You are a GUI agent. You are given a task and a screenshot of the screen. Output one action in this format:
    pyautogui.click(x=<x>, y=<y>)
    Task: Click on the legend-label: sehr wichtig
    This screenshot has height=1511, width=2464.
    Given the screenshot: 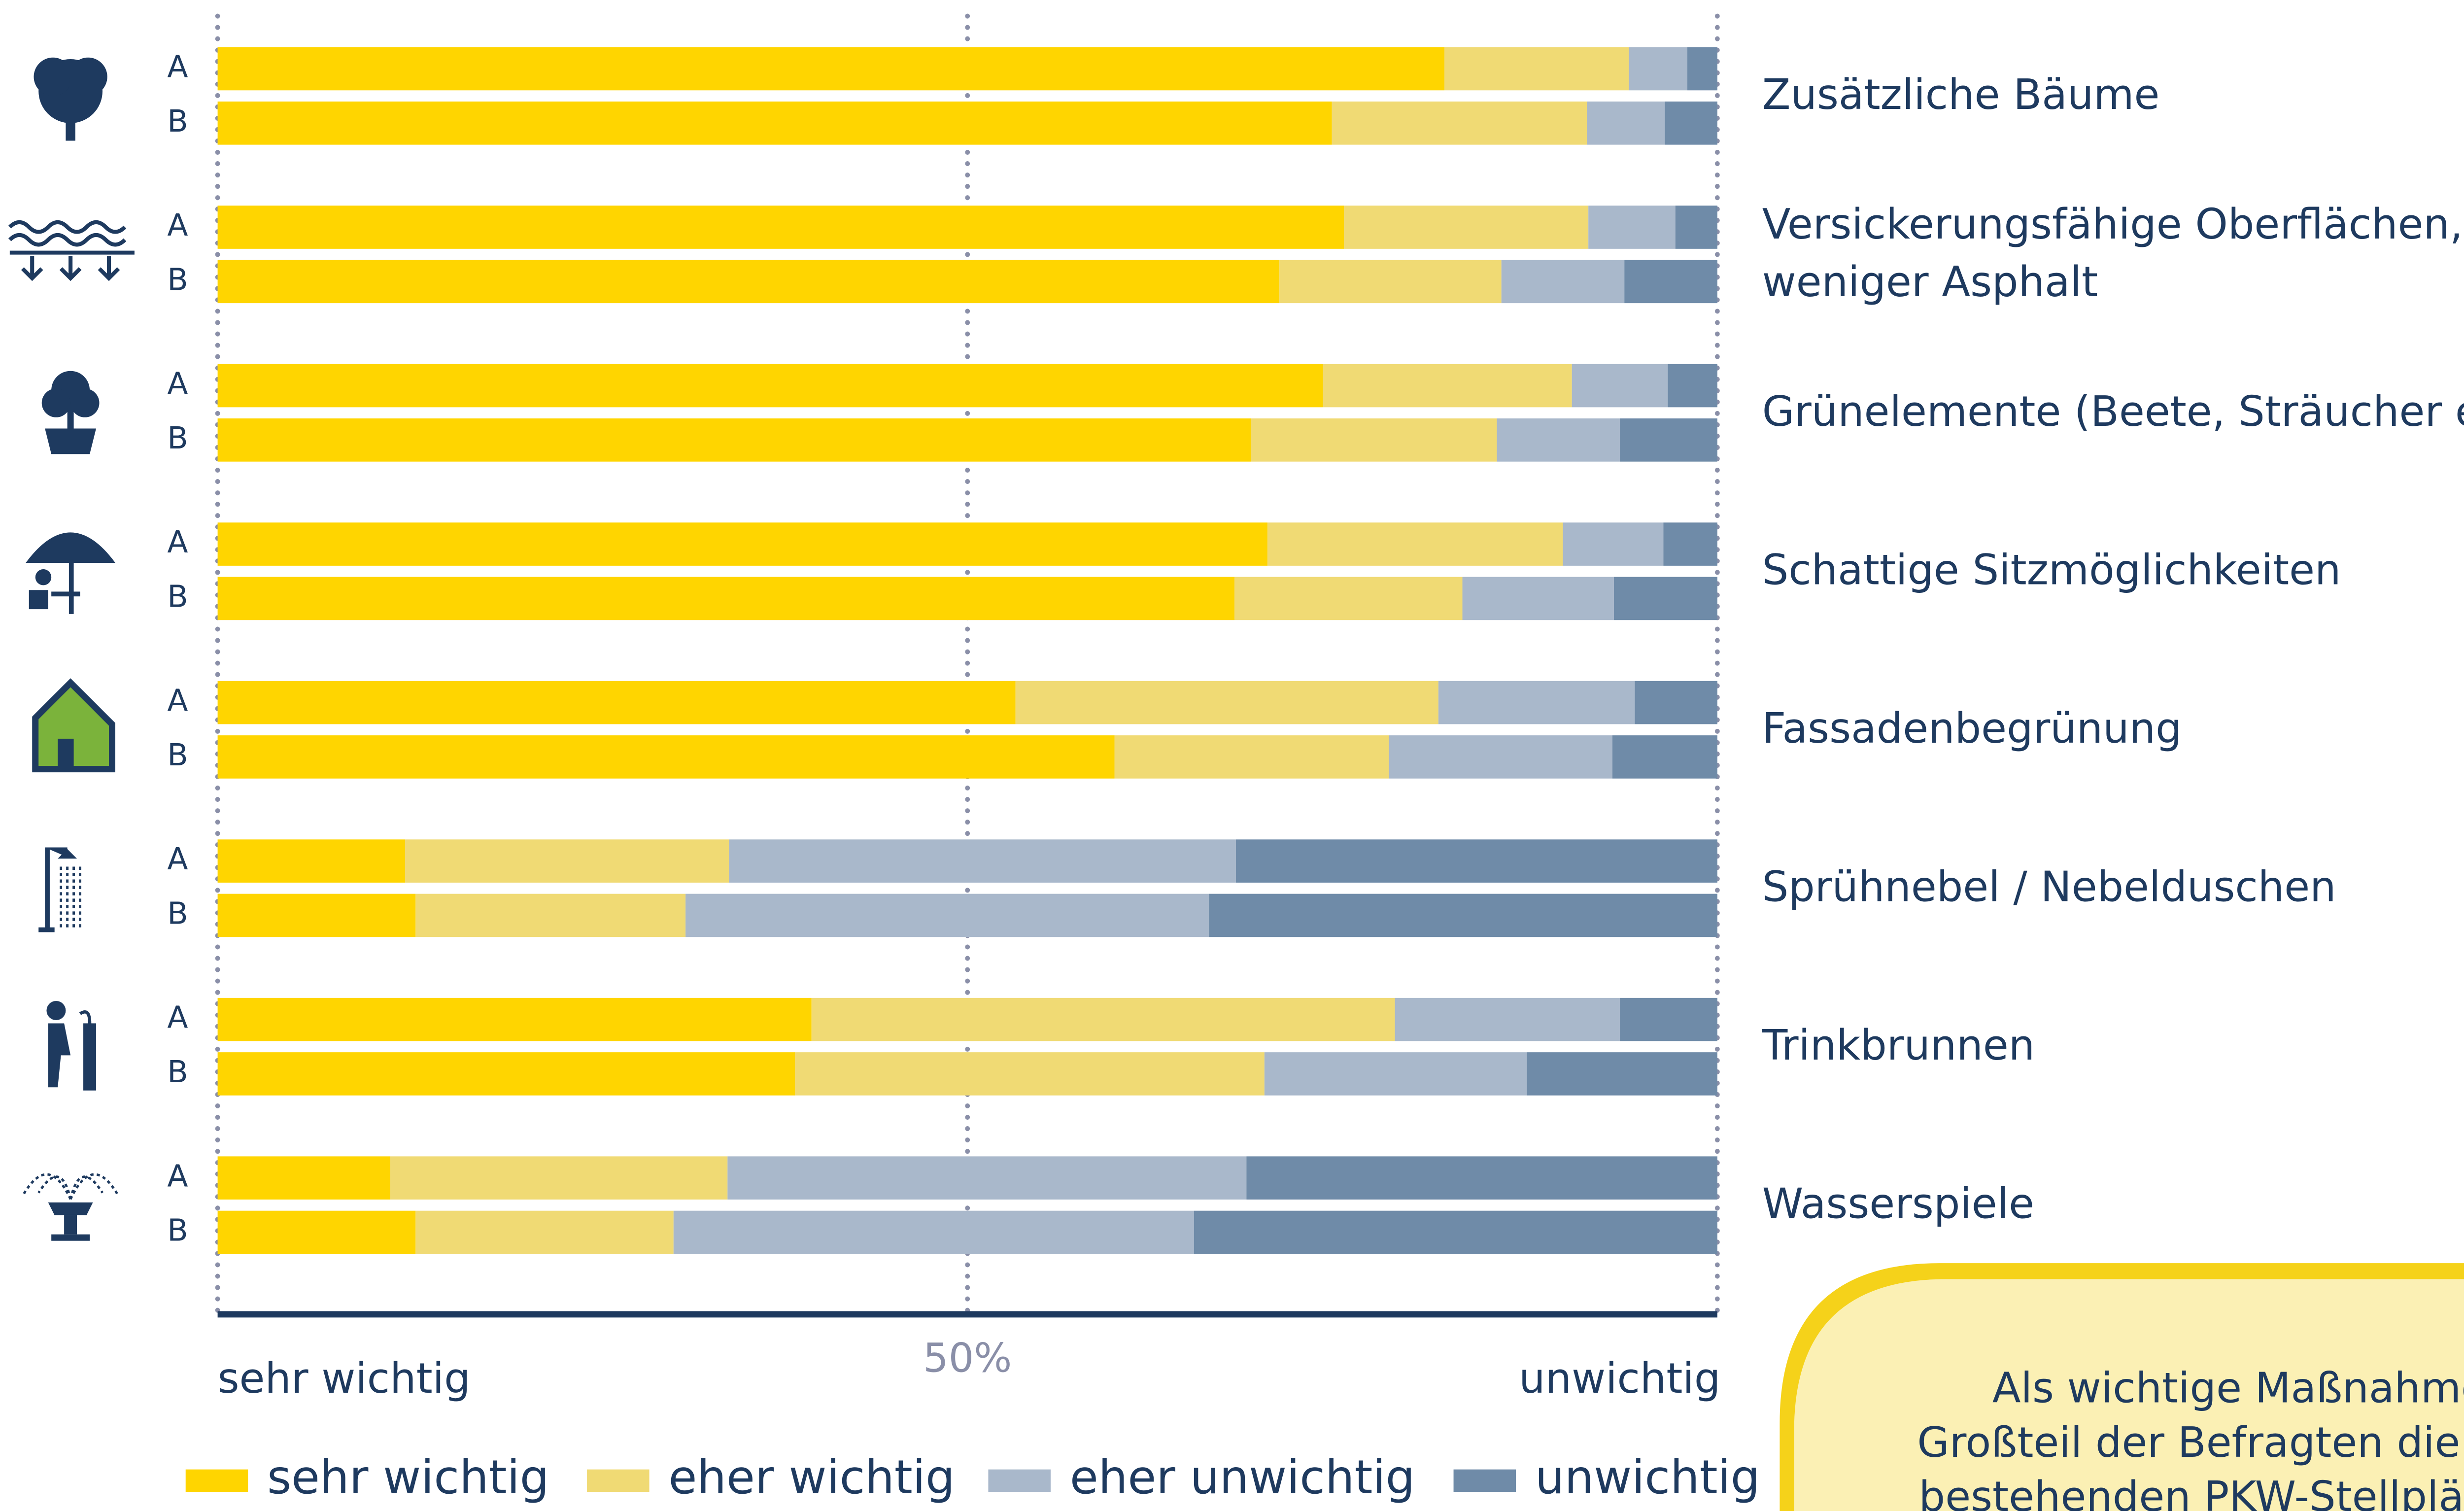 What is the action you would take?
    pyautogui.click(x=408, y=1478)
    